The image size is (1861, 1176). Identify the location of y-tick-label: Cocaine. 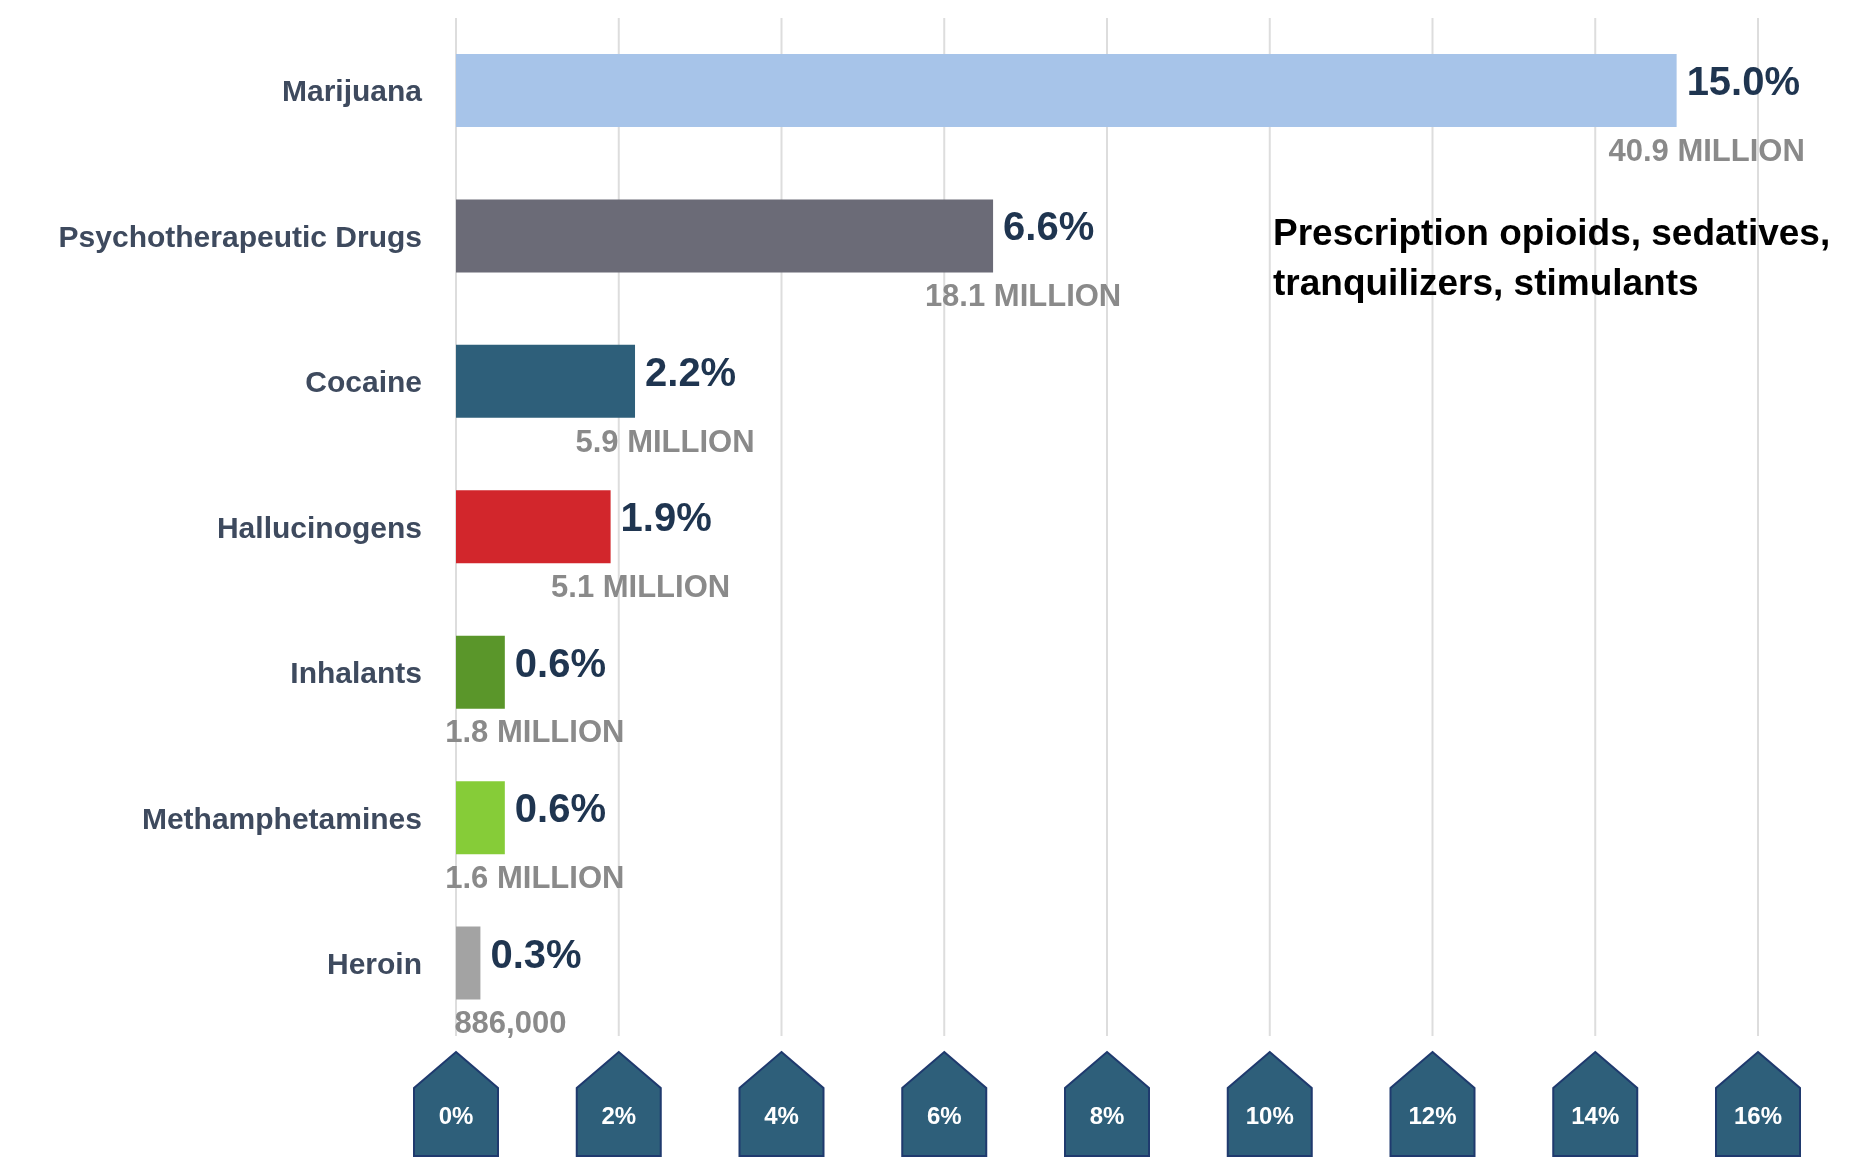
(363, 382).